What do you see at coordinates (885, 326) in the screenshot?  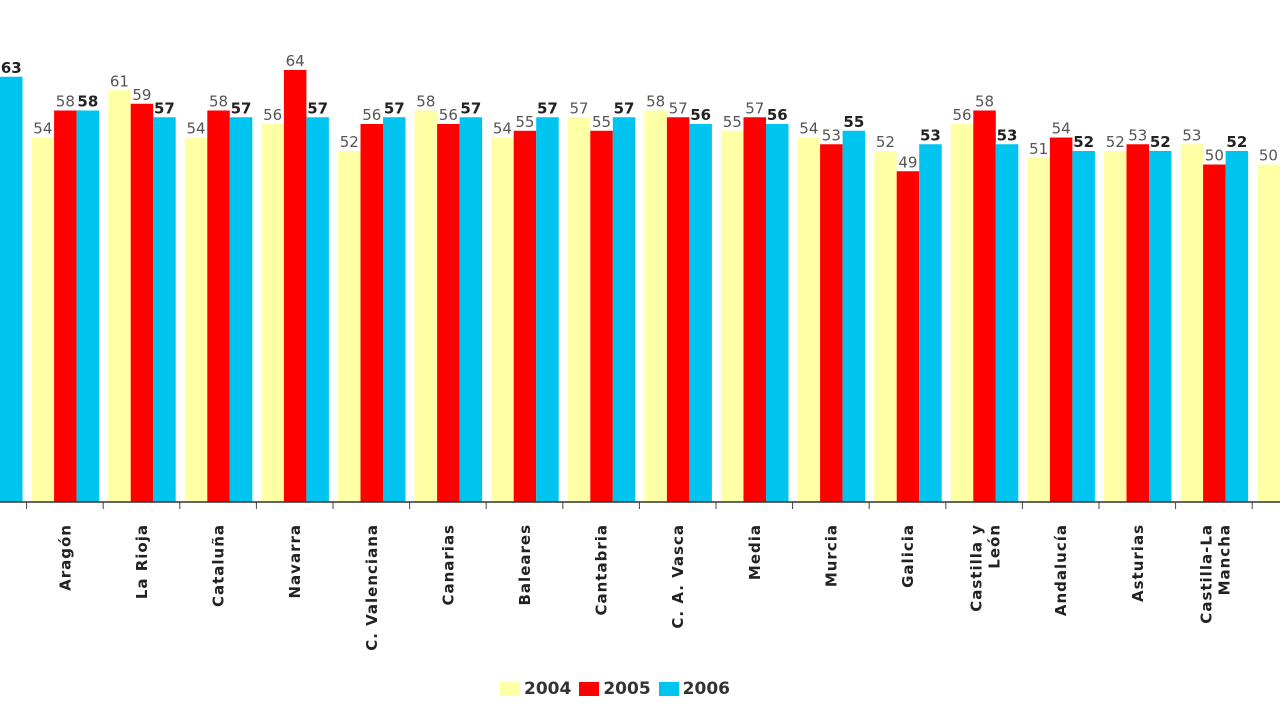 I see `bar-2004-galicia` at bounding box center [885, 326].